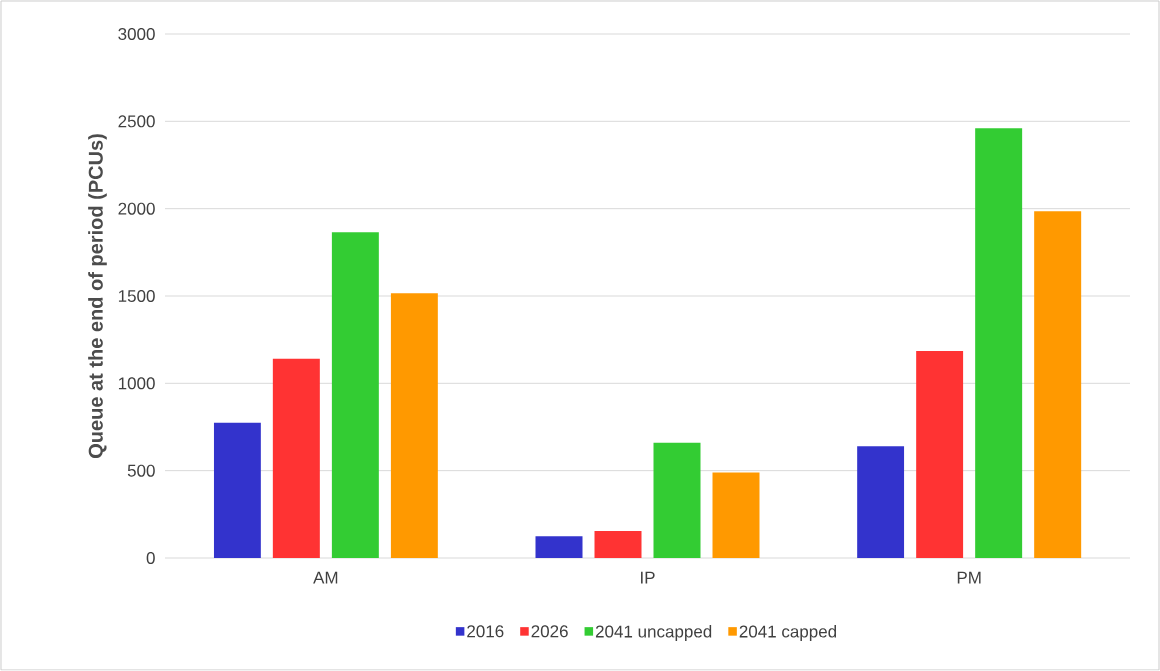 This screenshot has width=1160, height=671. I want to click on y-tick-label: 1000, so click(136, 383).